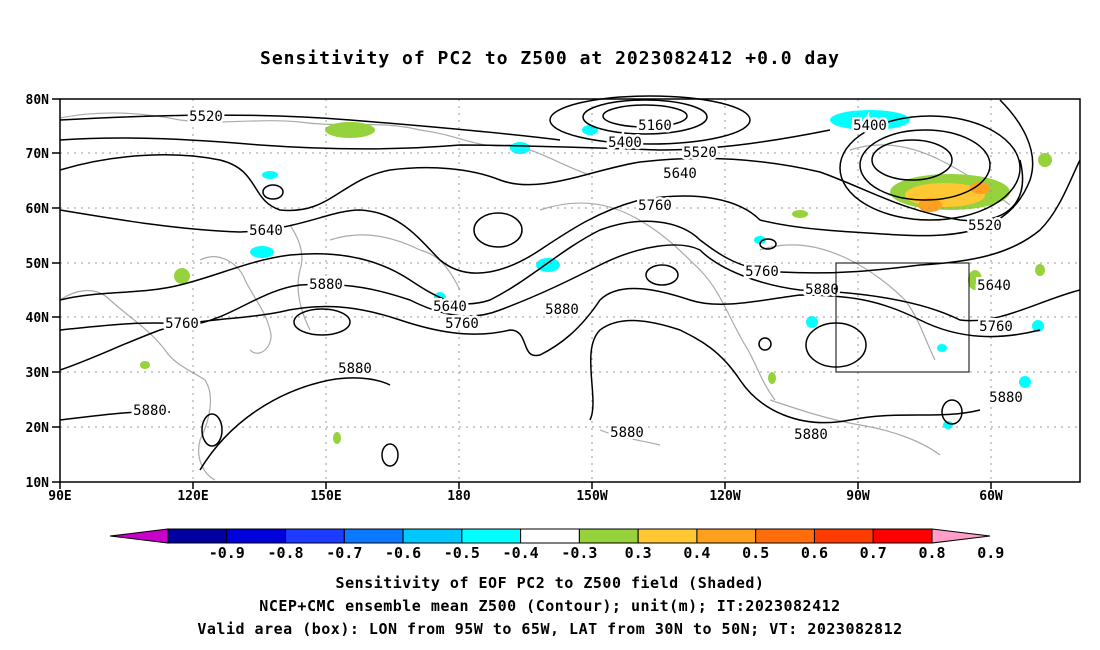  I want to click on colorbar-label: -0.3, so click(579, 553).